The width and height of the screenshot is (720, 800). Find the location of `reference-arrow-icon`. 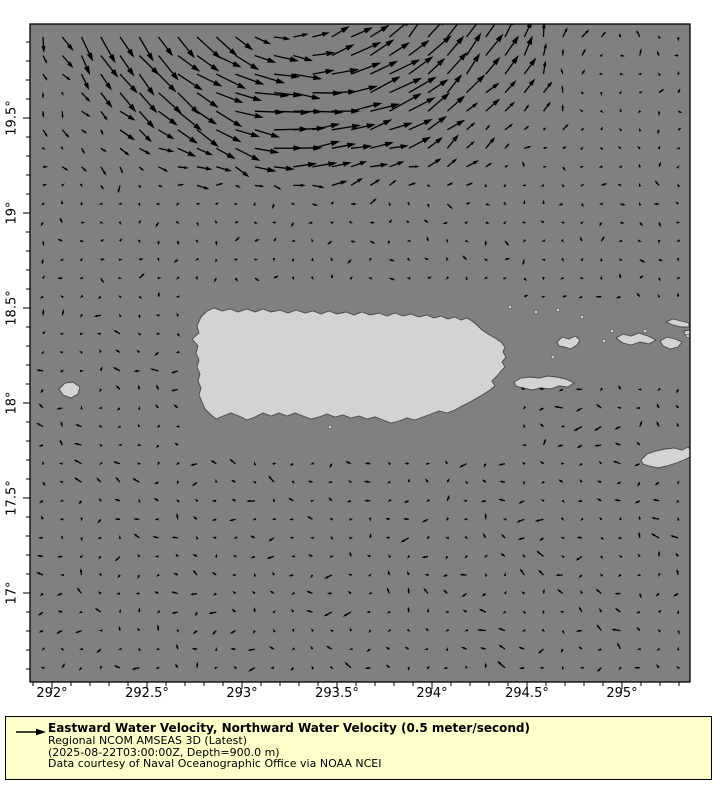

reference-arrow-icon is located at coordinates (31, 732).